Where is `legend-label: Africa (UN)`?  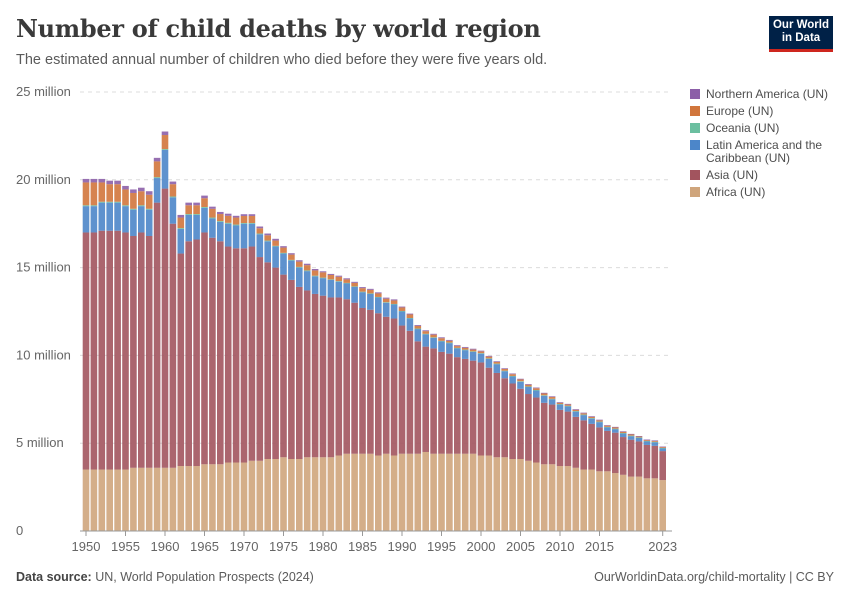 legend-label: Africa (UN) is located at coordinates (736, 192).